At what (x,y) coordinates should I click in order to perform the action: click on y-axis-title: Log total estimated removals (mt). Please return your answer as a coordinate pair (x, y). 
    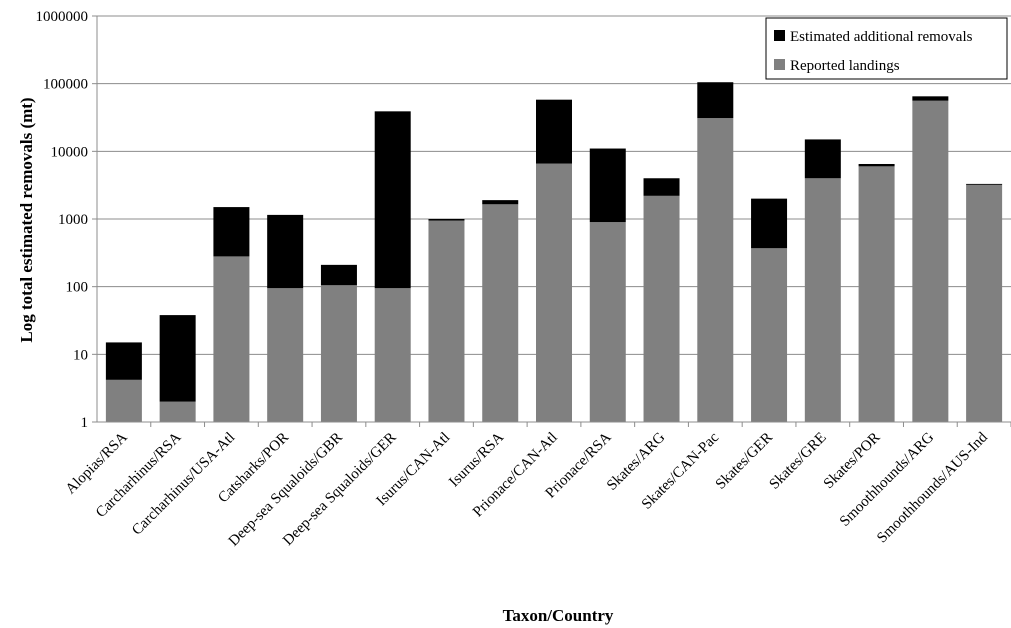
    Looking at the image, I should click on (26, 219).